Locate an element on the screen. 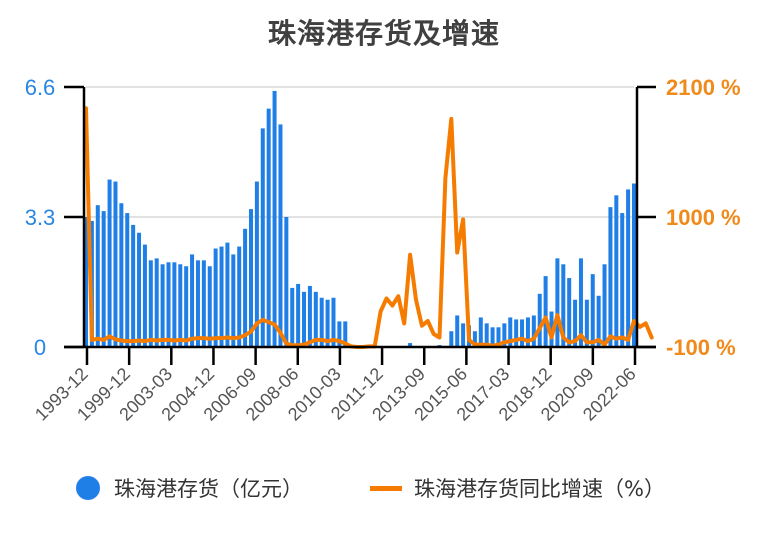 The height and width of the screenshot is (540, 768). left-axis-label: 0 is located at coordinates (40, 347).